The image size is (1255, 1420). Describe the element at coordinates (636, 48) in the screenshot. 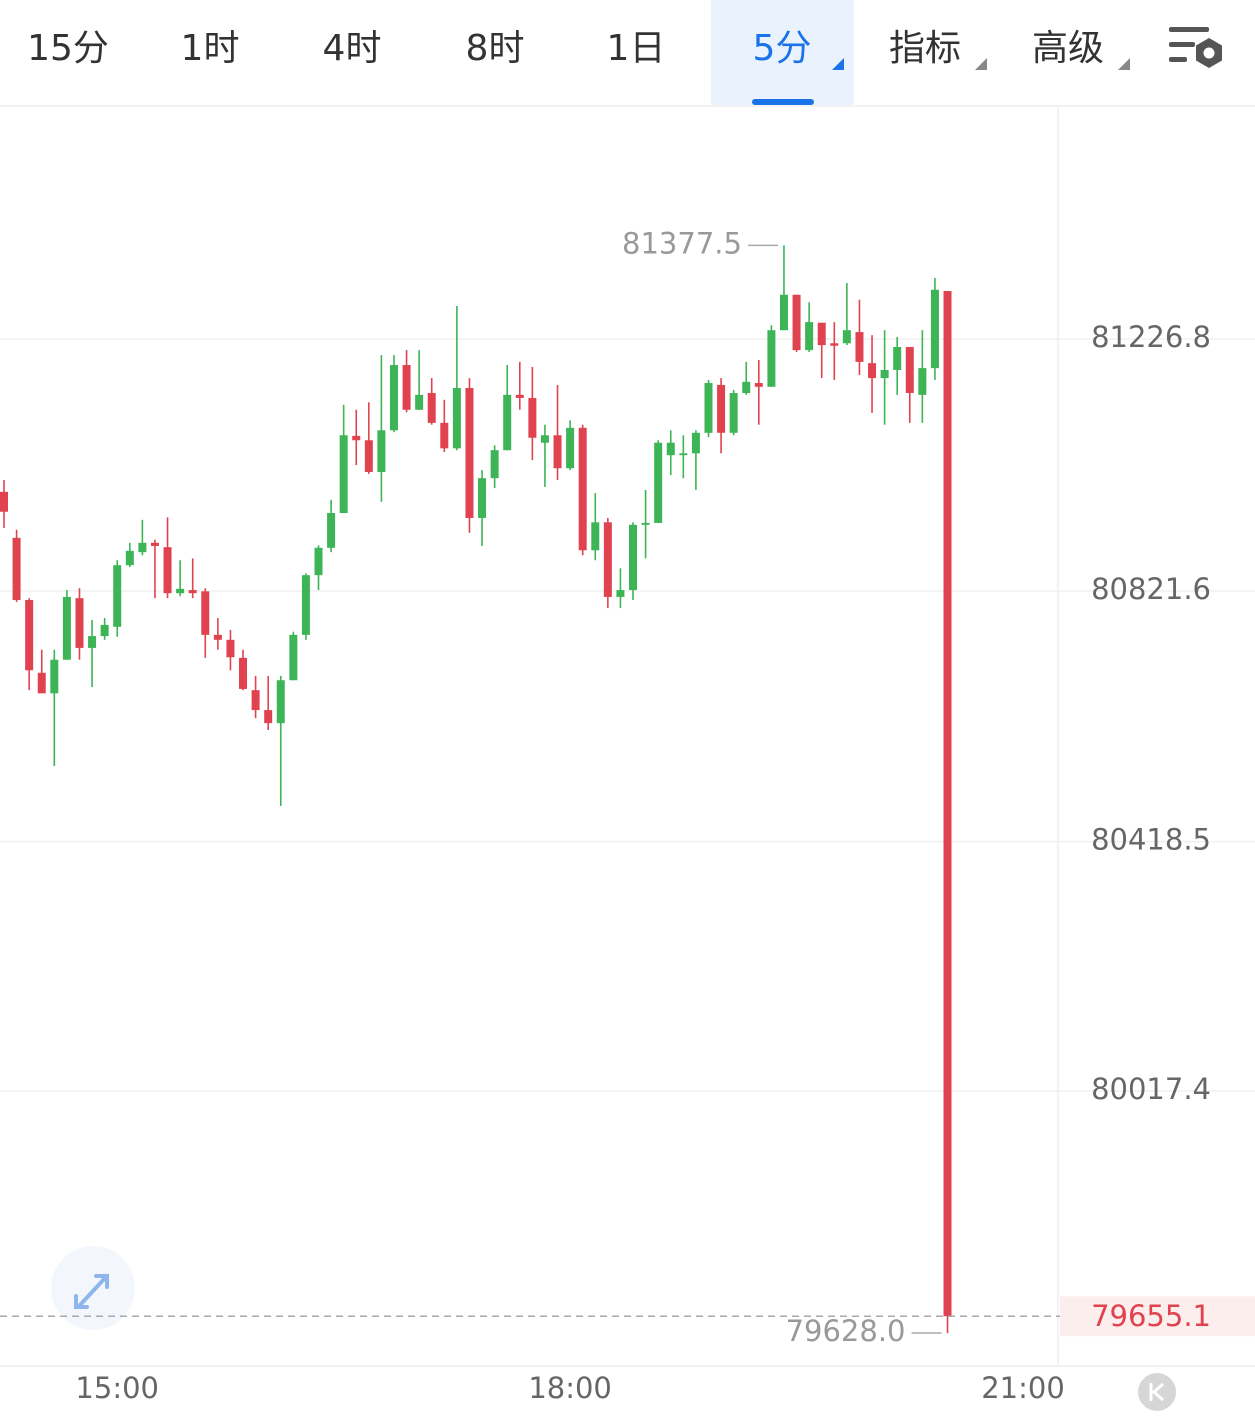

I see `tab: 1日` at that location.